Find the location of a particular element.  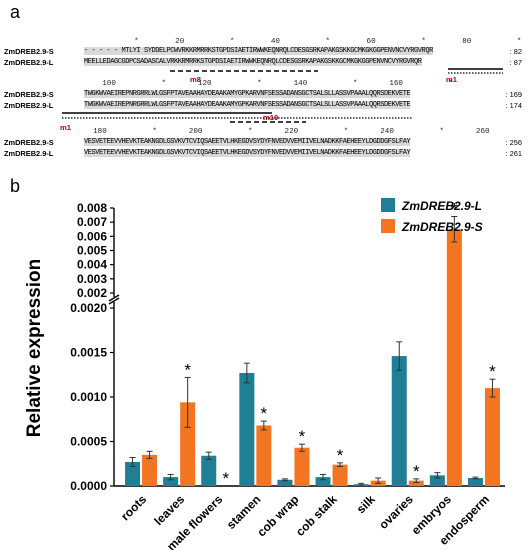

legend-label: ZmDREB2.9-S is located at coordinates (442, 227).